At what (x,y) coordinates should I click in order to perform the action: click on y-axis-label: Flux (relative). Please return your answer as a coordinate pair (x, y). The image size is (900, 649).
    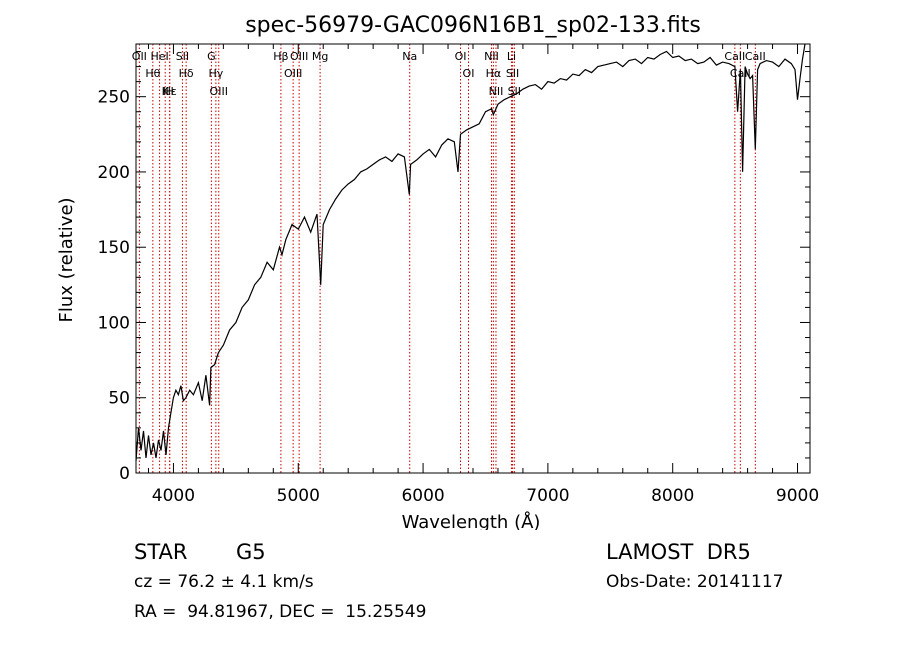
    Looking at the image, I should click on (66, 259).